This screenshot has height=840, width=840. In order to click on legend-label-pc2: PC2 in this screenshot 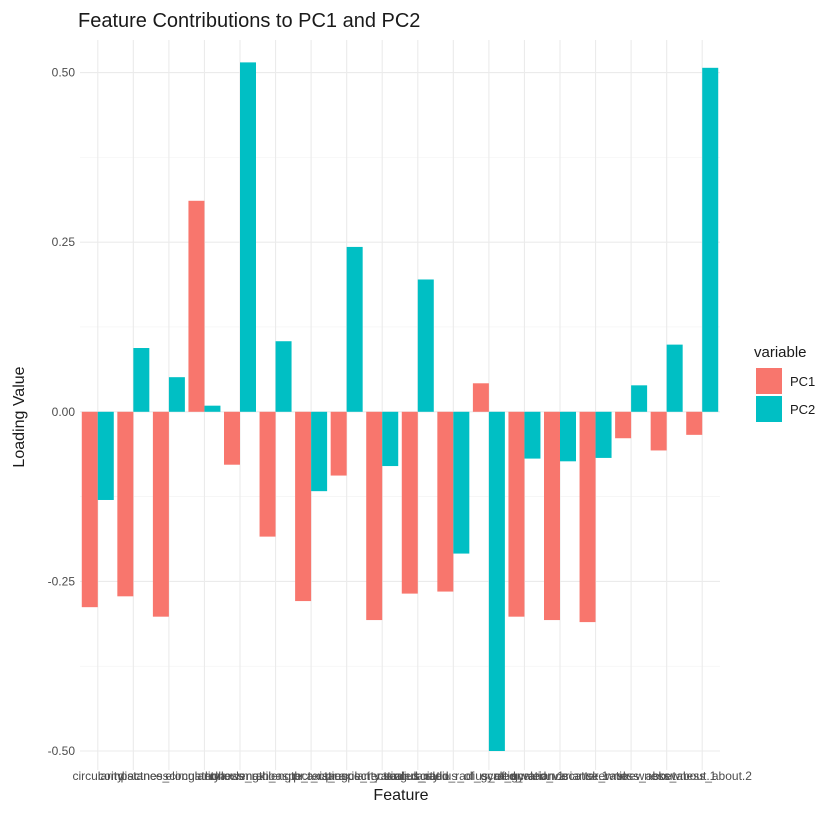, I will do `click(802, 409)`.